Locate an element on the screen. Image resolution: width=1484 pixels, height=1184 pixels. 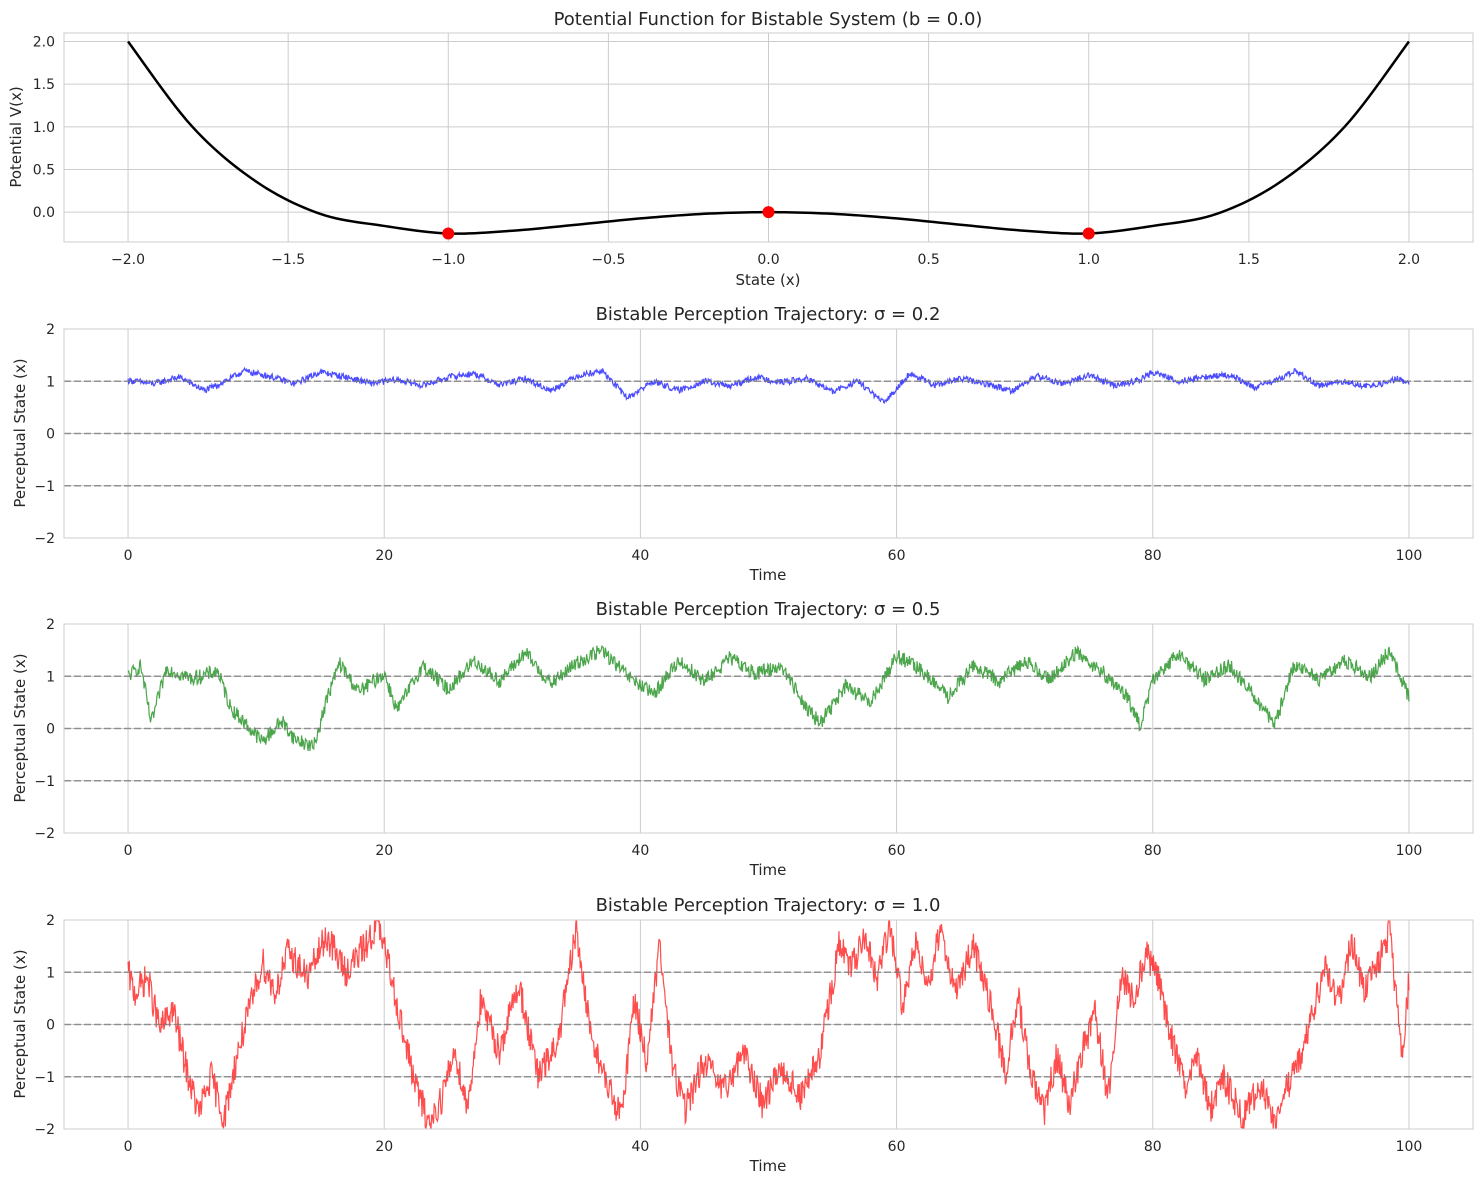
chart-title: Bistable Perception Trajectory: σ = 0.2 is located at coordinates (768, 314).